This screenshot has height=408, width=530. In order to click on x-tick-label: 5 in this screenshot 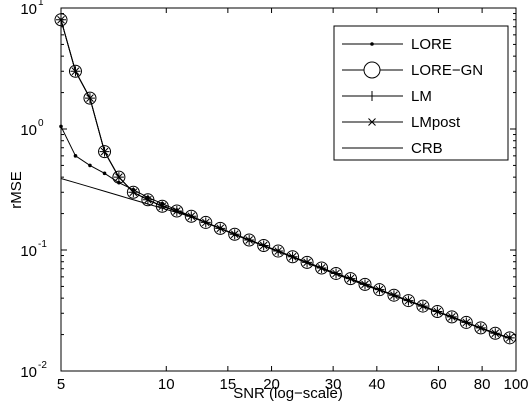, I will do `click(61, 384)`.